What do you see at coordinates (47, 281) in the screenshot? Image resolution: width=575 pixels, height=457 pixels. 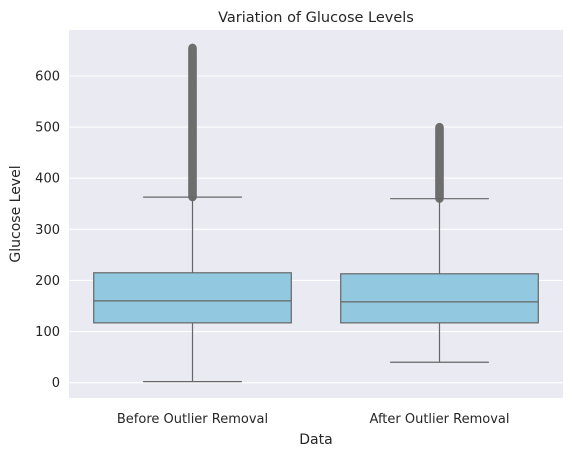 I see `y-tick-label: 200` at bounding box center [47, 281].